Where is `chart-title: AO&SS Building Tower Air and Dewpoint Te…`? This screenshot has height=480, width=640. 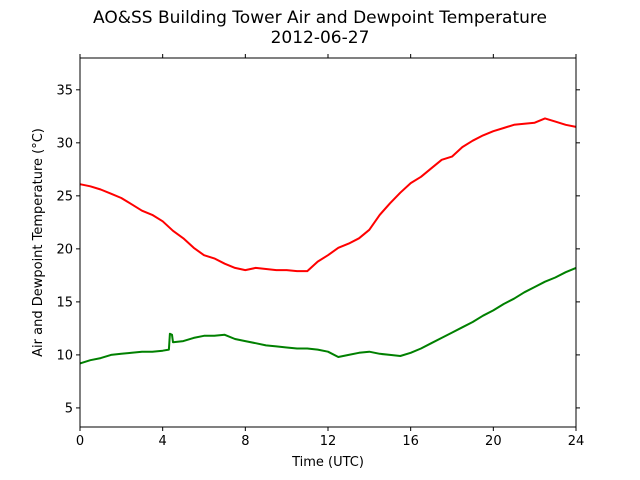
chart-title: AO&SS Building Tower Air and Dewpoint Te… is located at coordinates (319, 18).